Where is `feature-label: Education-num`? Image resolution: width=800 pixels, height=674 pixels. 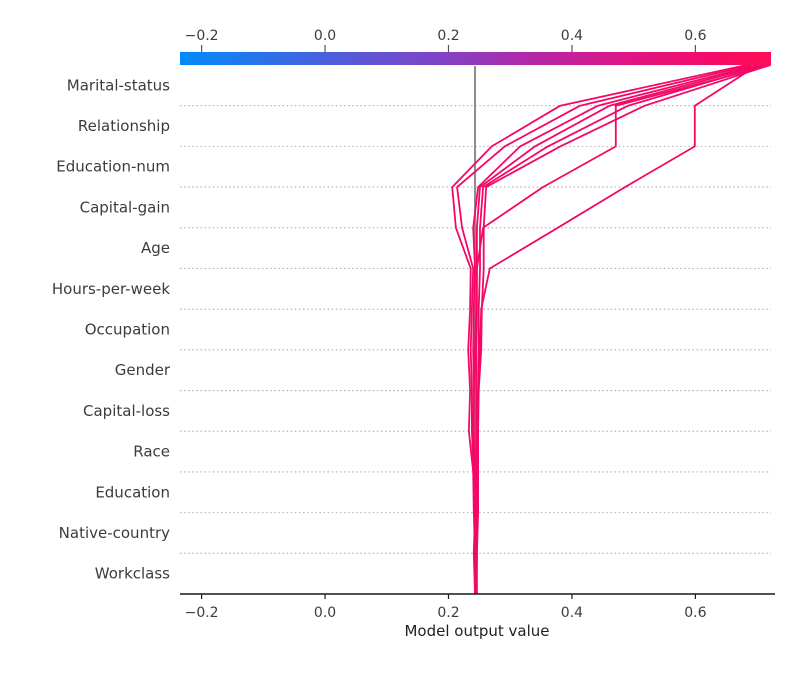
feature-label: Education-num is located at coordinates (113, 167).